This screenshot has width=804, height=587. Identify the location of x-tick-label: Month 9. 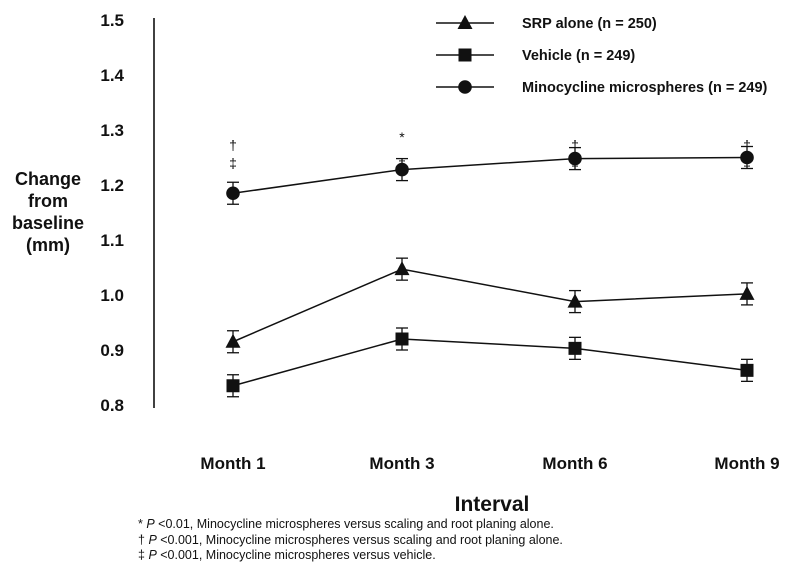
(746, 463).